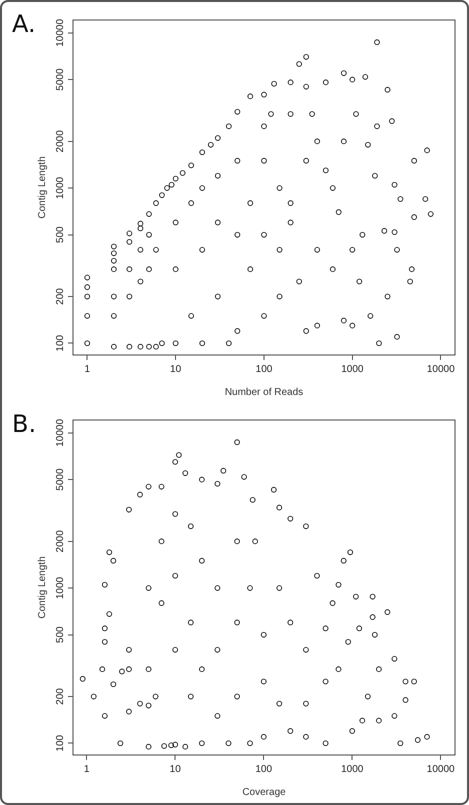  What do you see at coordinates (264, 392) in the screenshot?
I see `x-axis-title: Number of Reads` at bounding box center [264, 392].